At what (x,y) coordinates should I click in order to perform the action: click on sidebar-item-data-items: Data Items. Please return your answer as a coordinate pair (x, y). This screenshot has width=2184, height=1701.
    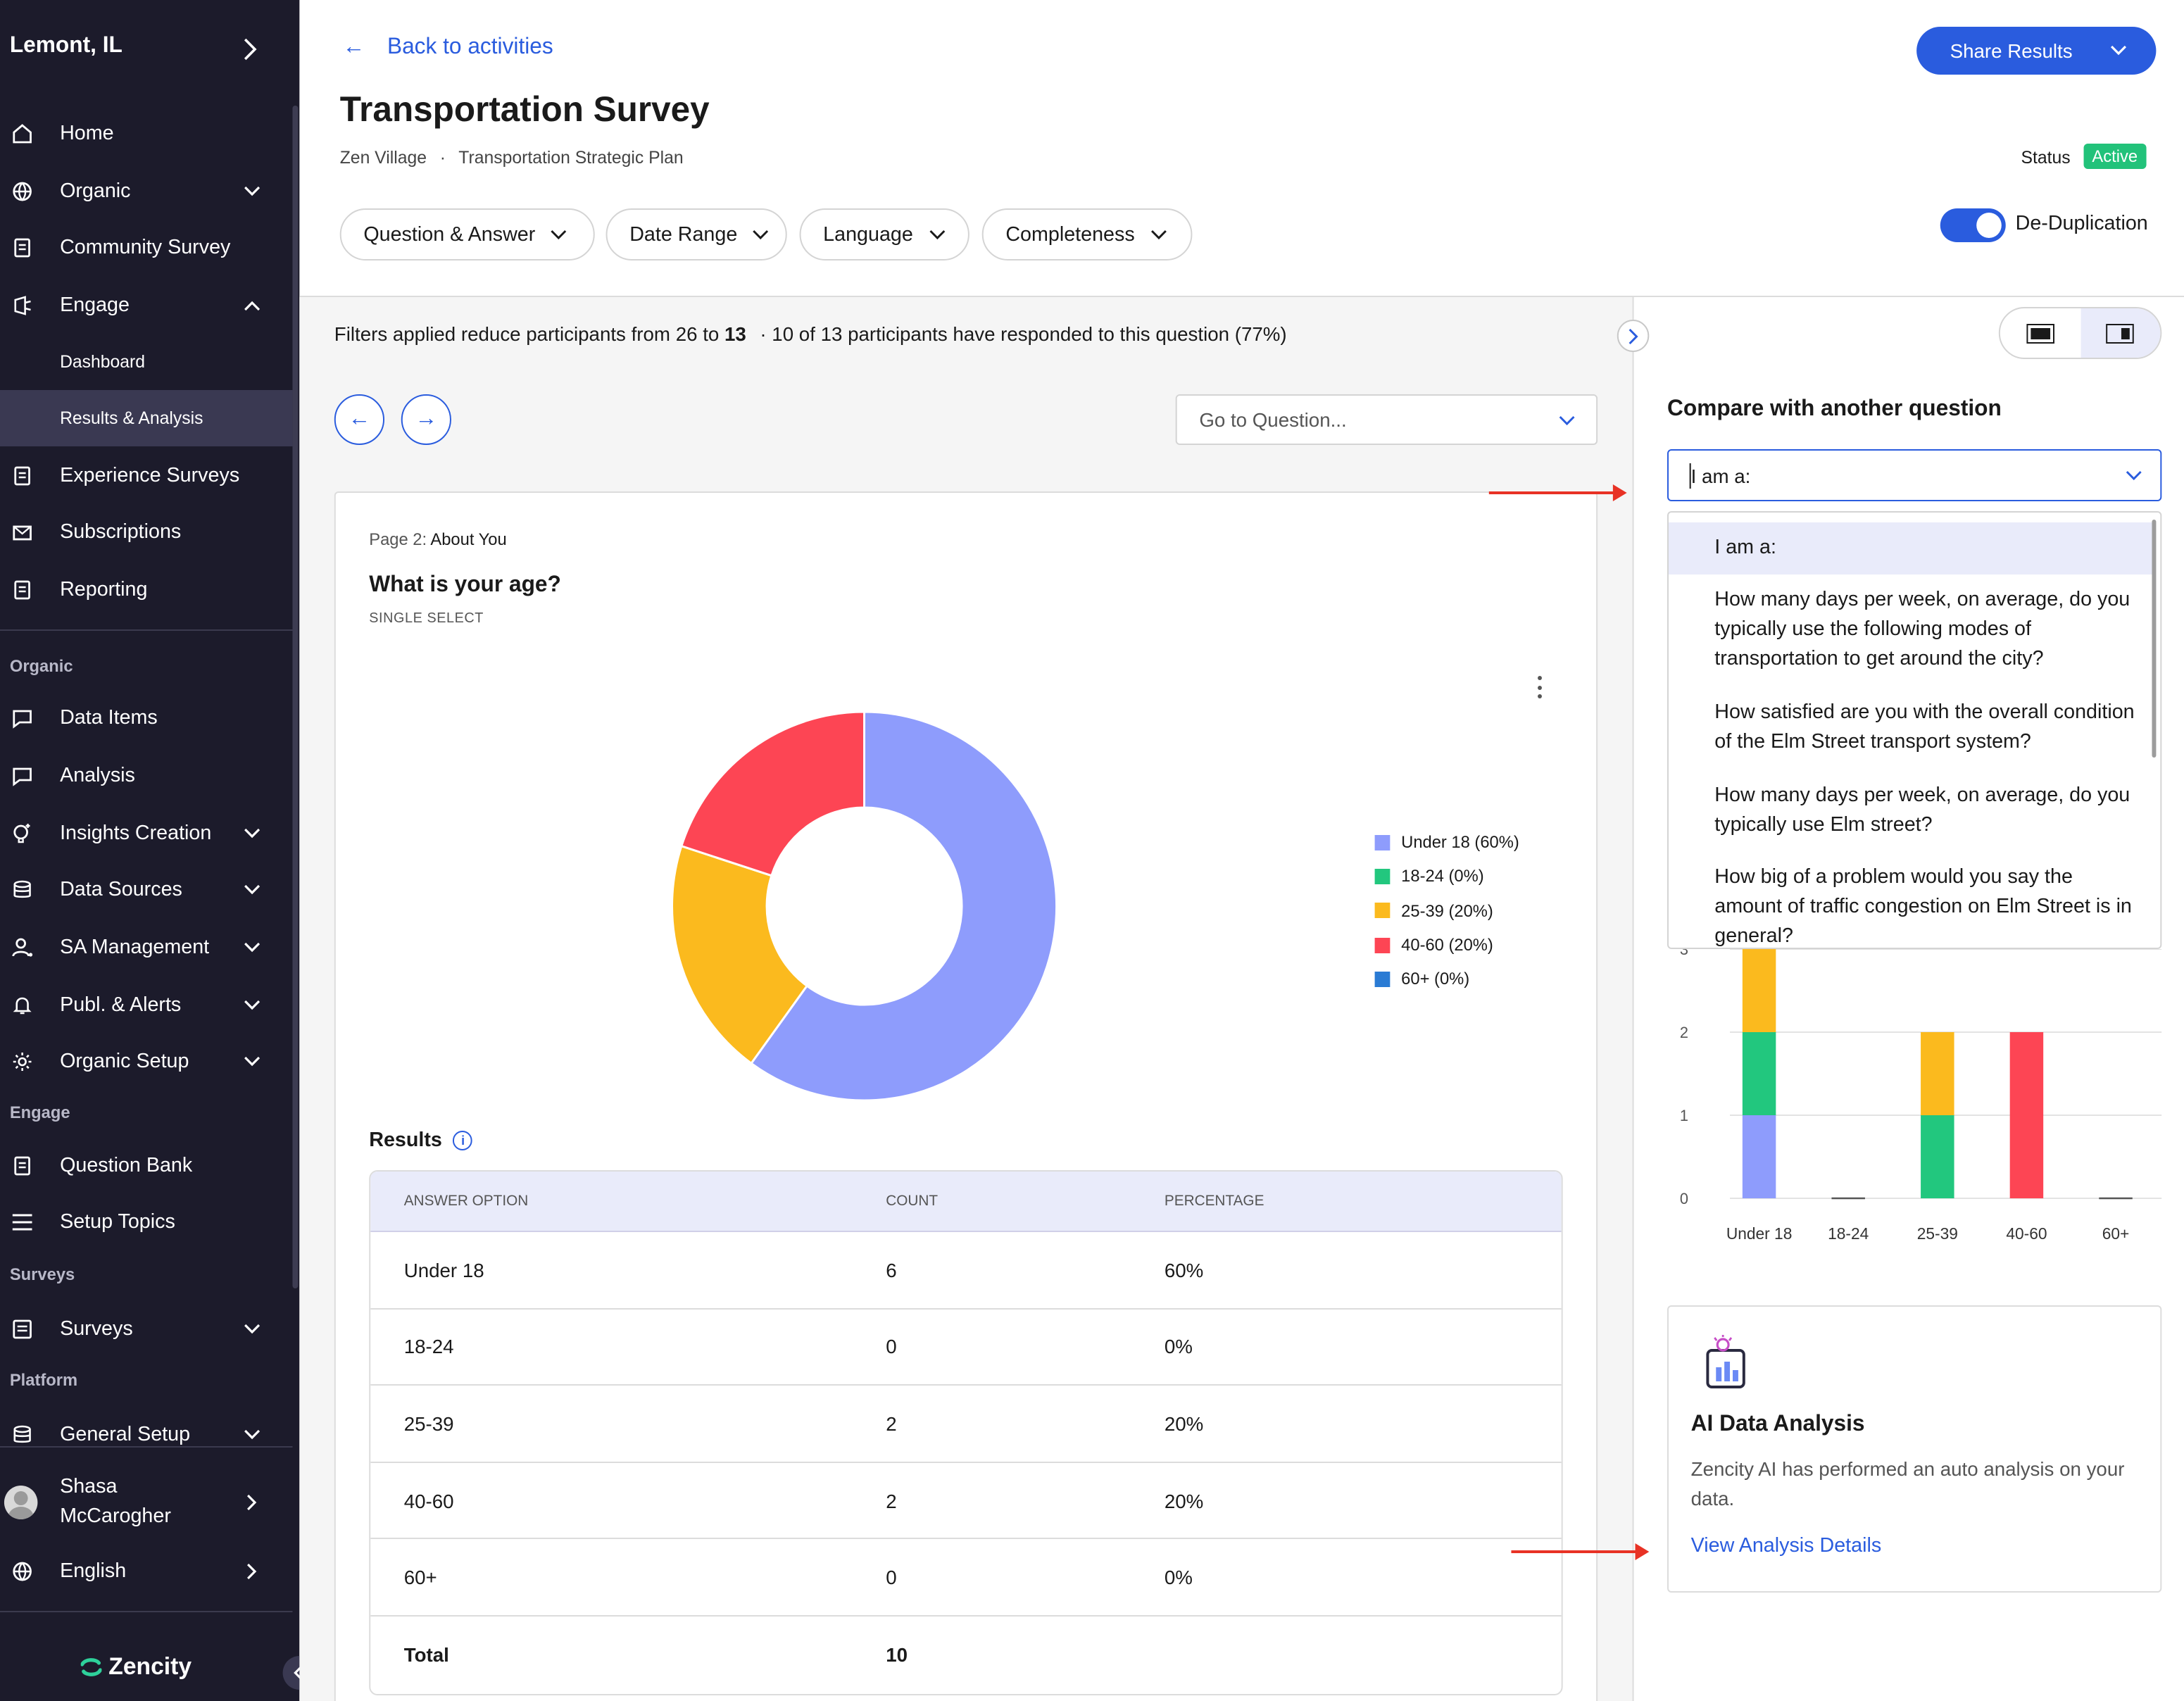
    Looking at the image, I should click on (146, 718).